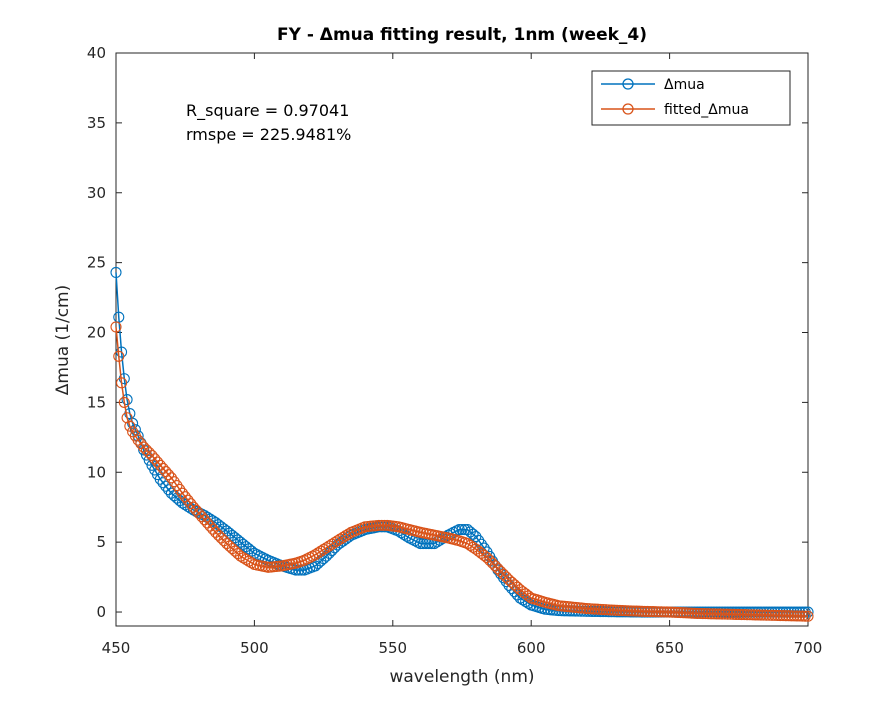 The height and width of the screenshot is (703, 891). I want to click on y-tick-label: 35, so click(96, 123).